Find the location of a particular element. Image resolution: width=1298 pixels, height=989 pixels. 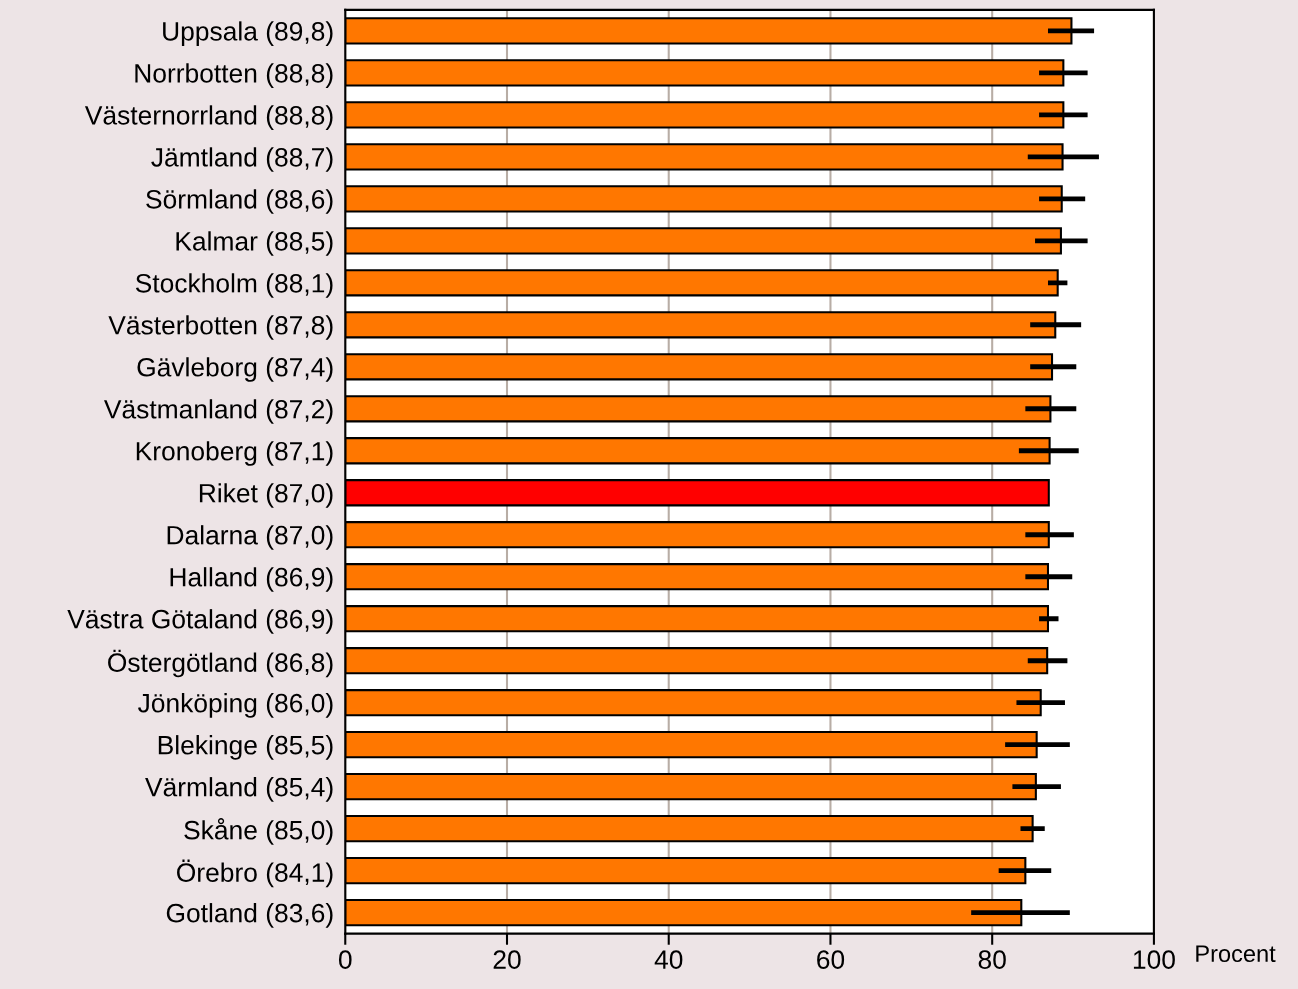

y-tick-label: Stockholm (88,1) is located at coordinates (234, 285).